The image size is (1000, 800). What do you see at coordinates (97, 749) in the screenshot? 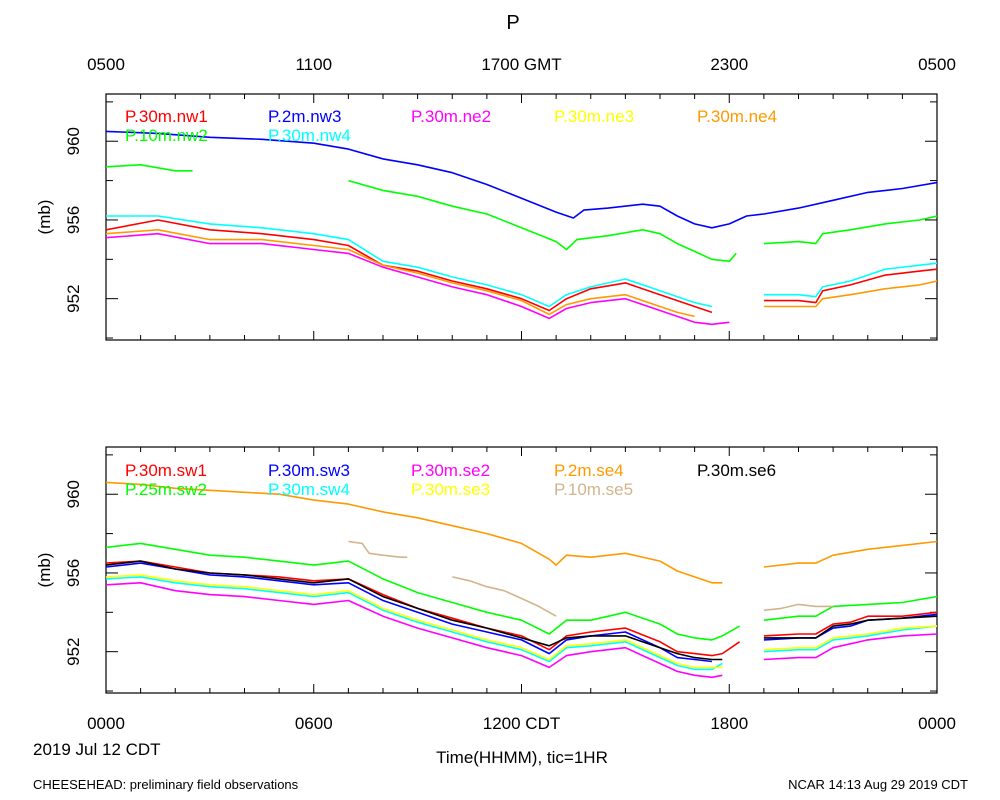
I see `date-label: 2019 Jul 12 CDT` at bounding box center [97, 749].